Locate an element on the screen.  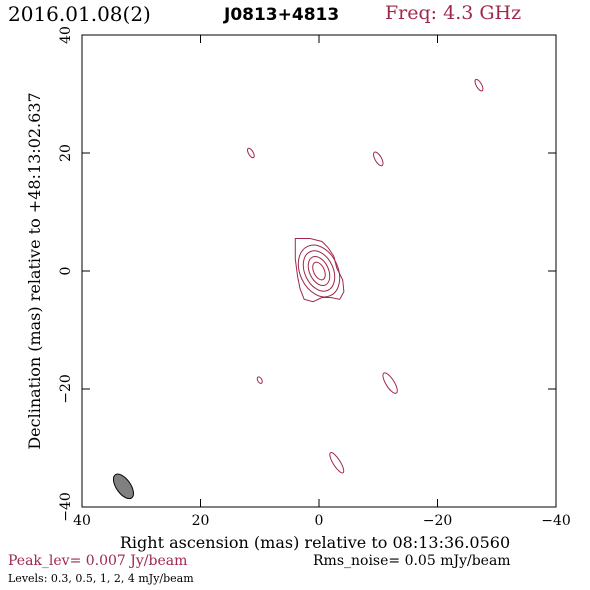
y-tick-label: −40 is located at coordinates (66, 507).